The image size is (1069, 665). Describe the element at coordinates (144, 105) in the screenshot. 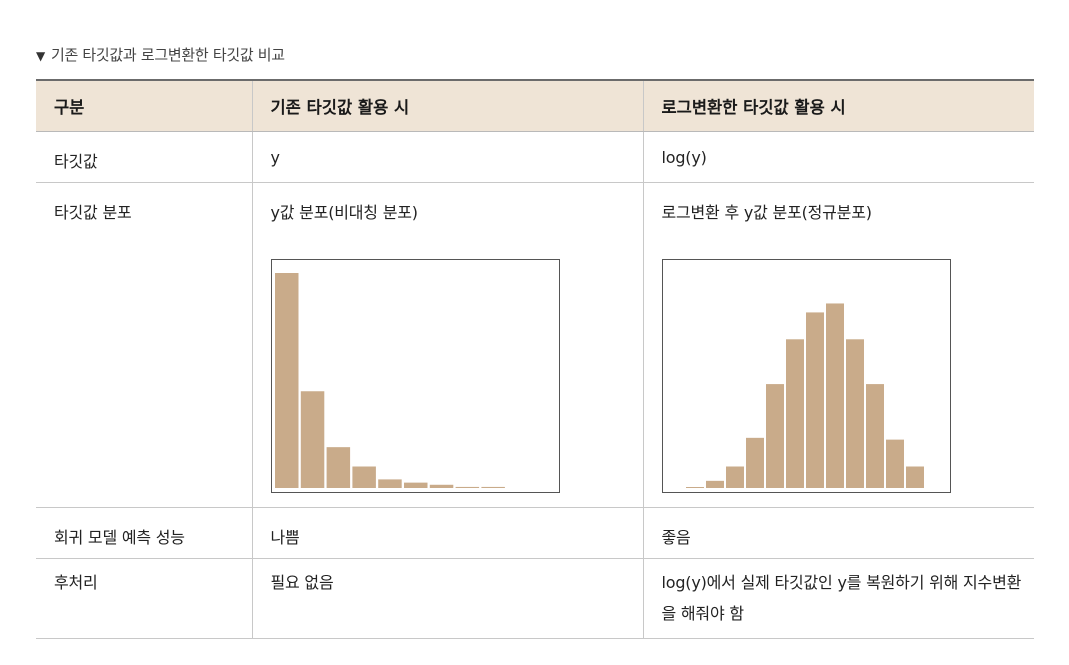

I see `header-category: 구분` at that location.